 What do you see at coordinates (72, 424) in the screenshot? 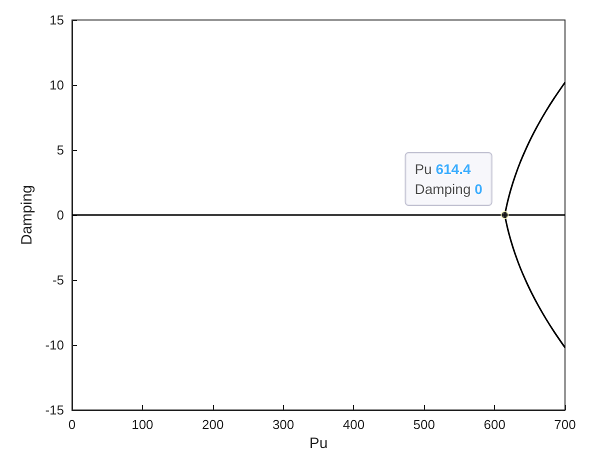
I see `x-tick-label: 0` at bounding box center [72, 424].